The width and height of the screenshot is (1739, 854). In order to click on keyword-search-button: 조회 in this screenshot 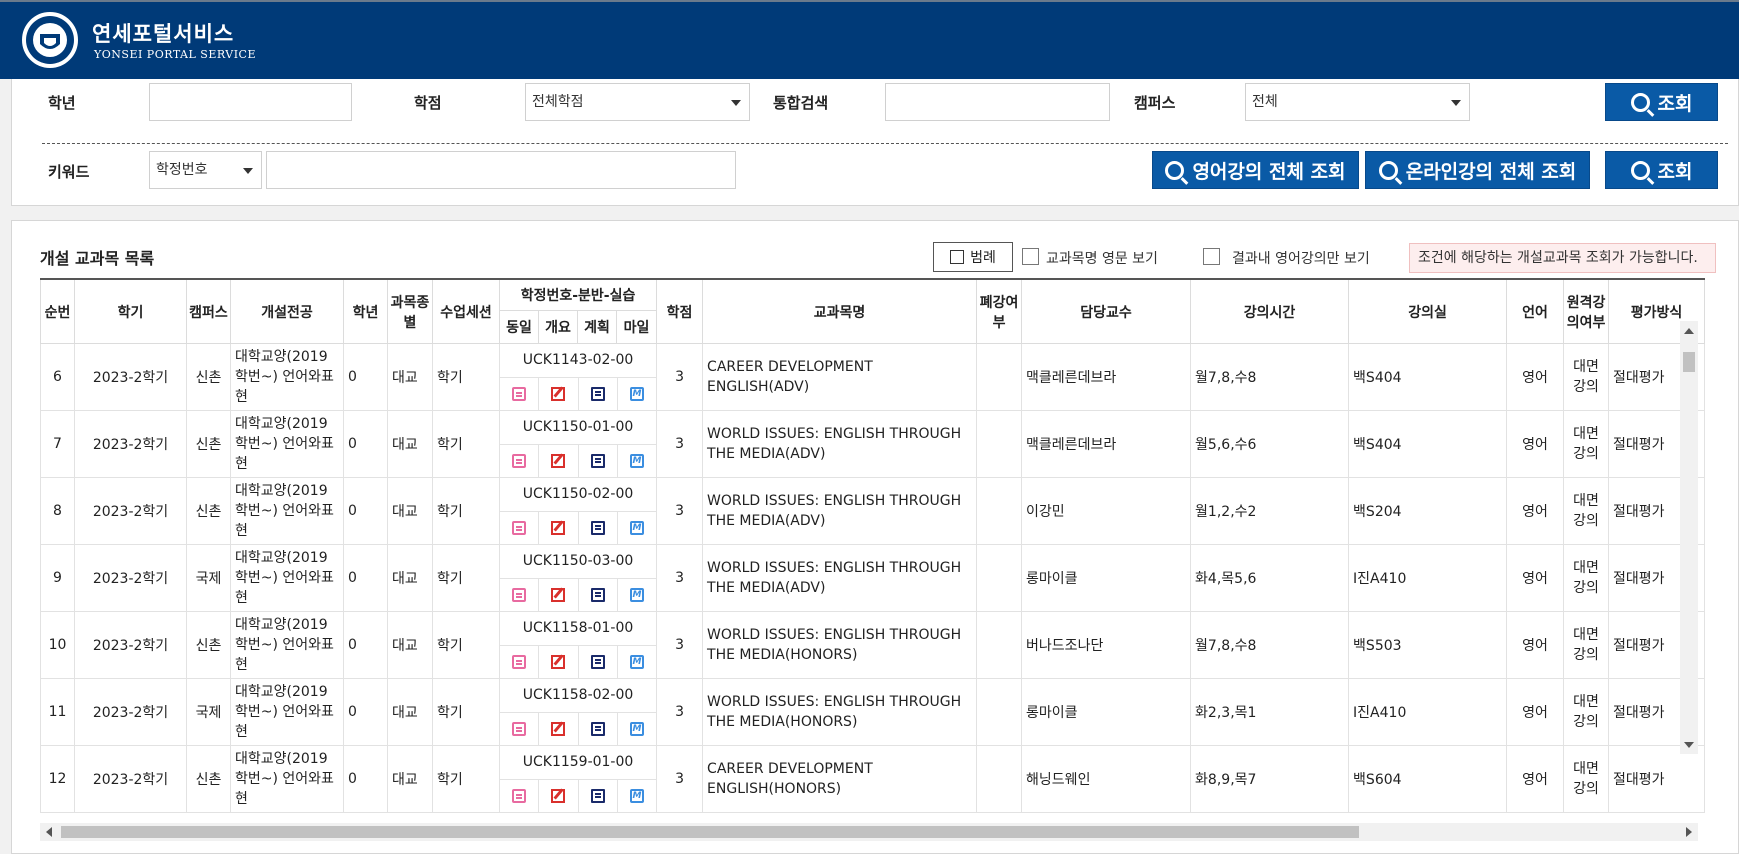, I will do `click(1661, 170)`.